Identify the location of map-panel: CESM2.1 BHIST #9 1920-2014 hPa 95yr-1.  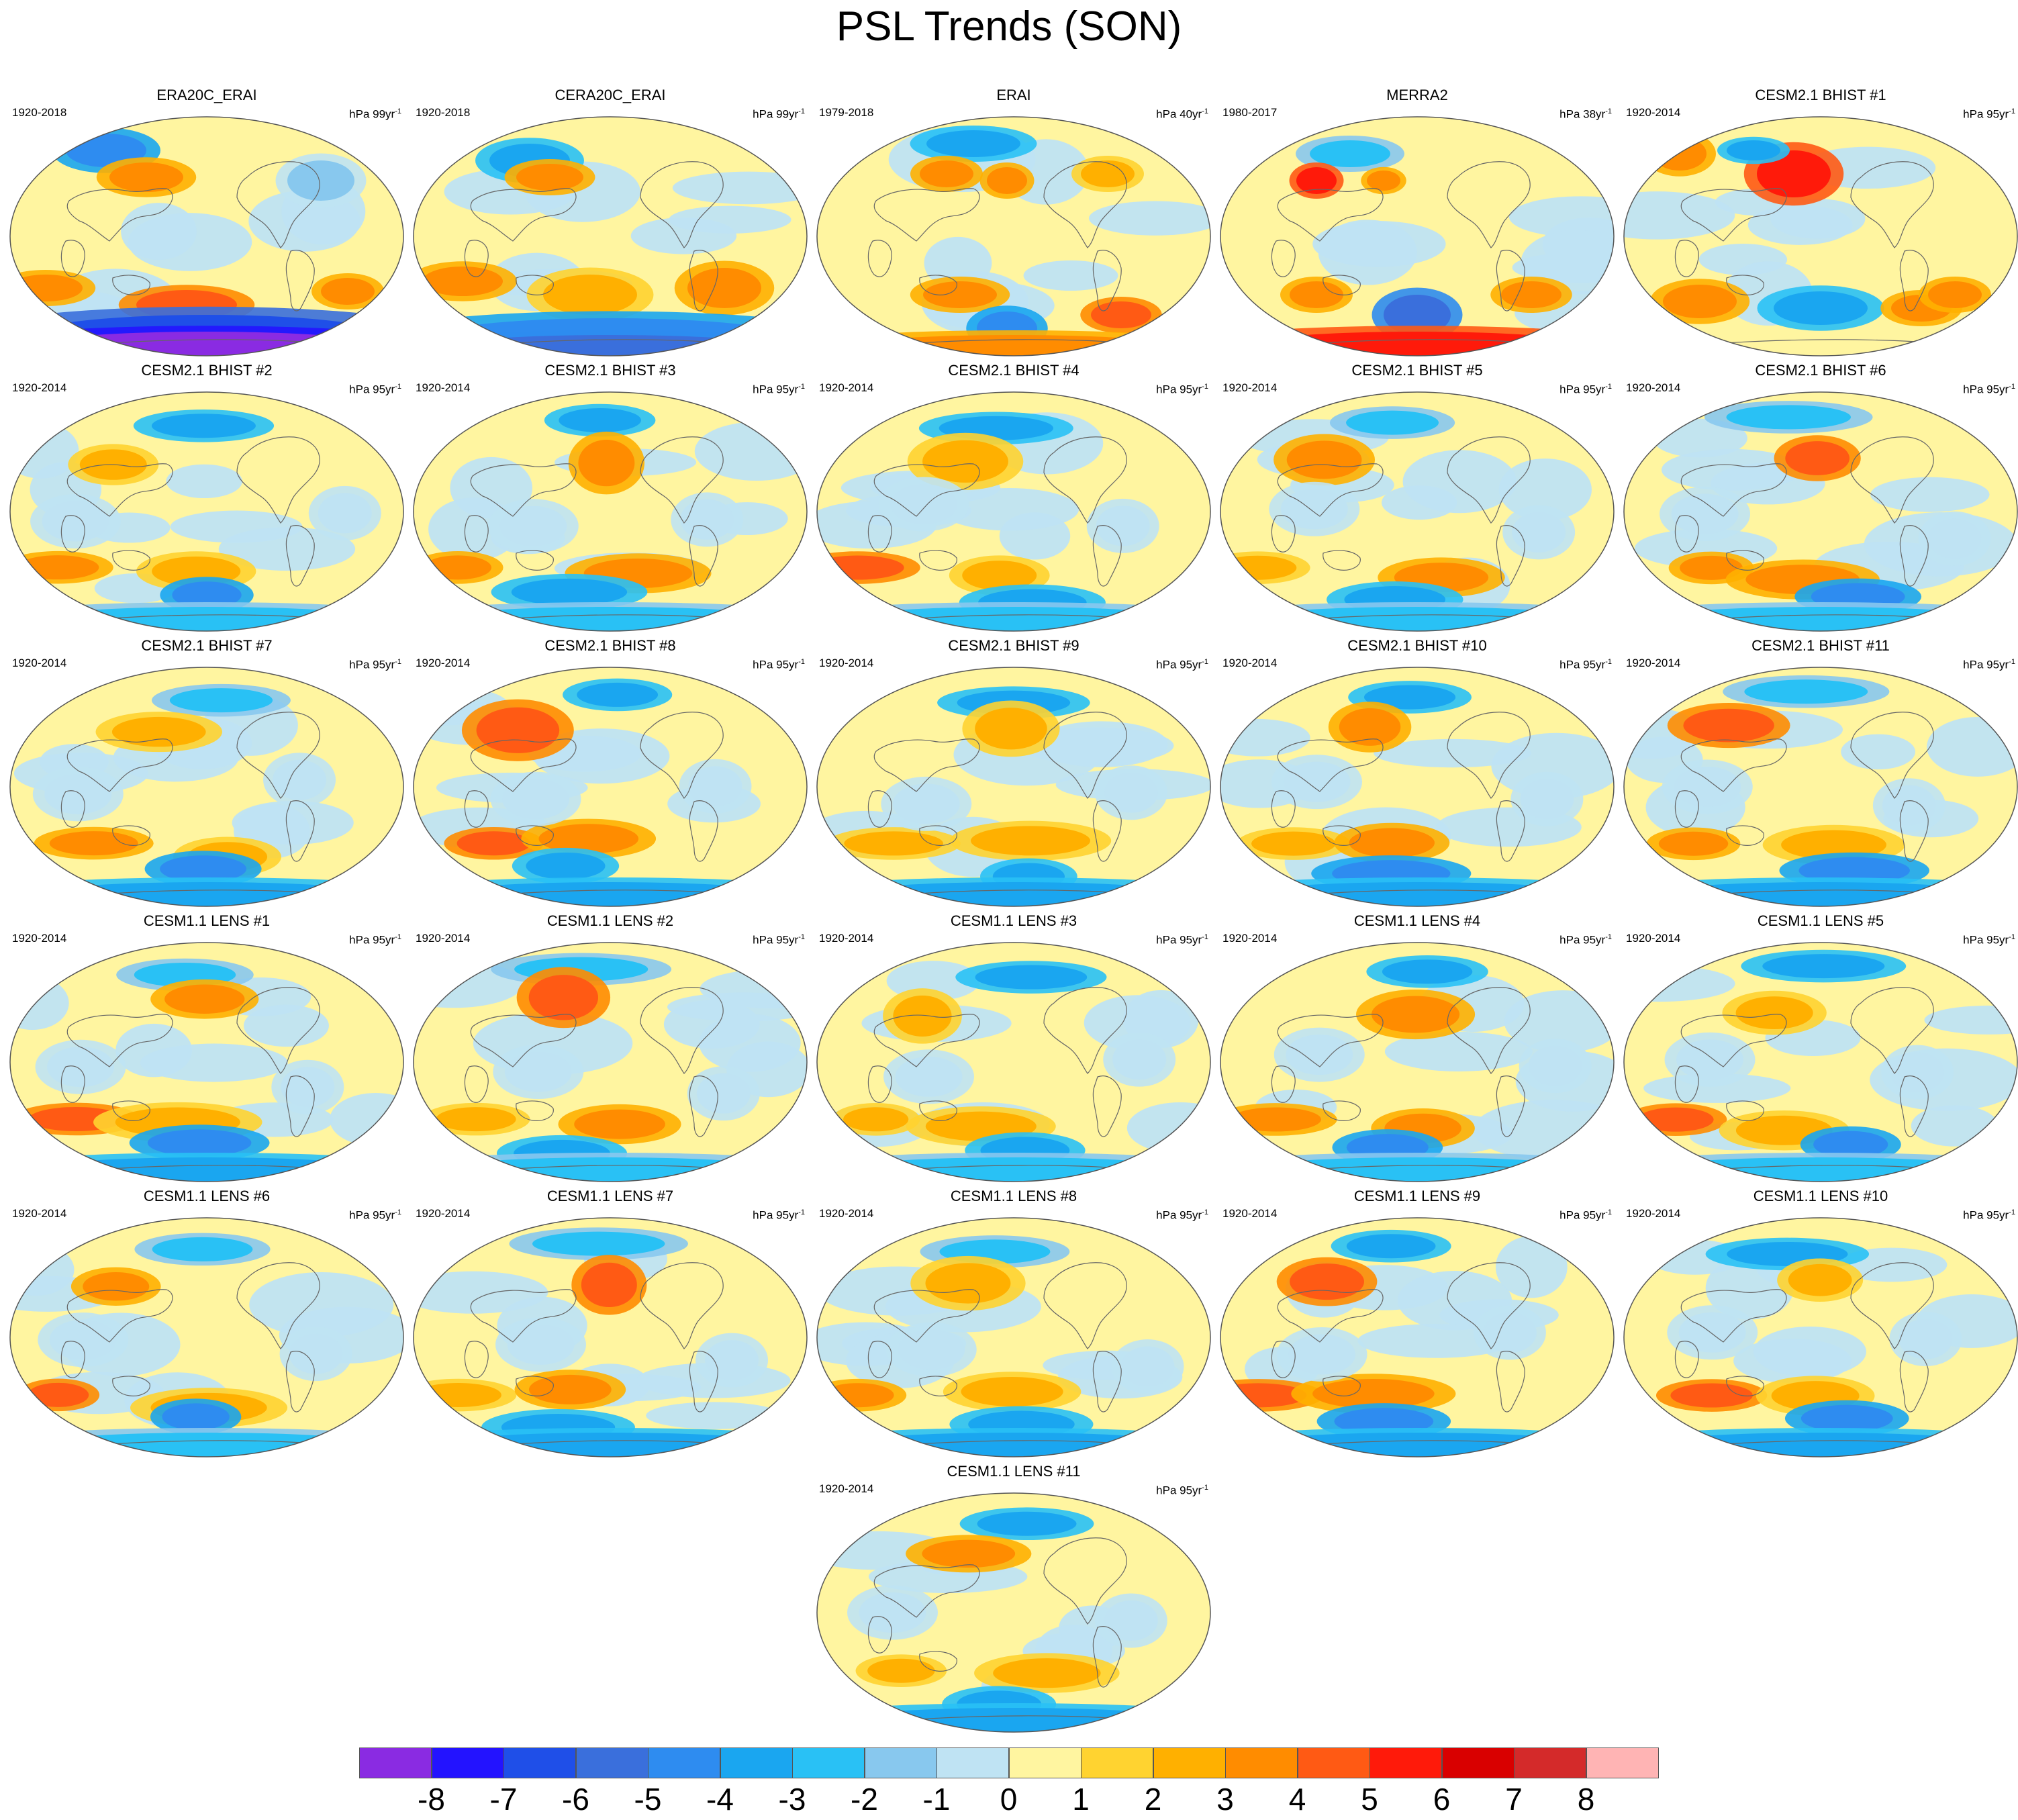
(1013, 772).